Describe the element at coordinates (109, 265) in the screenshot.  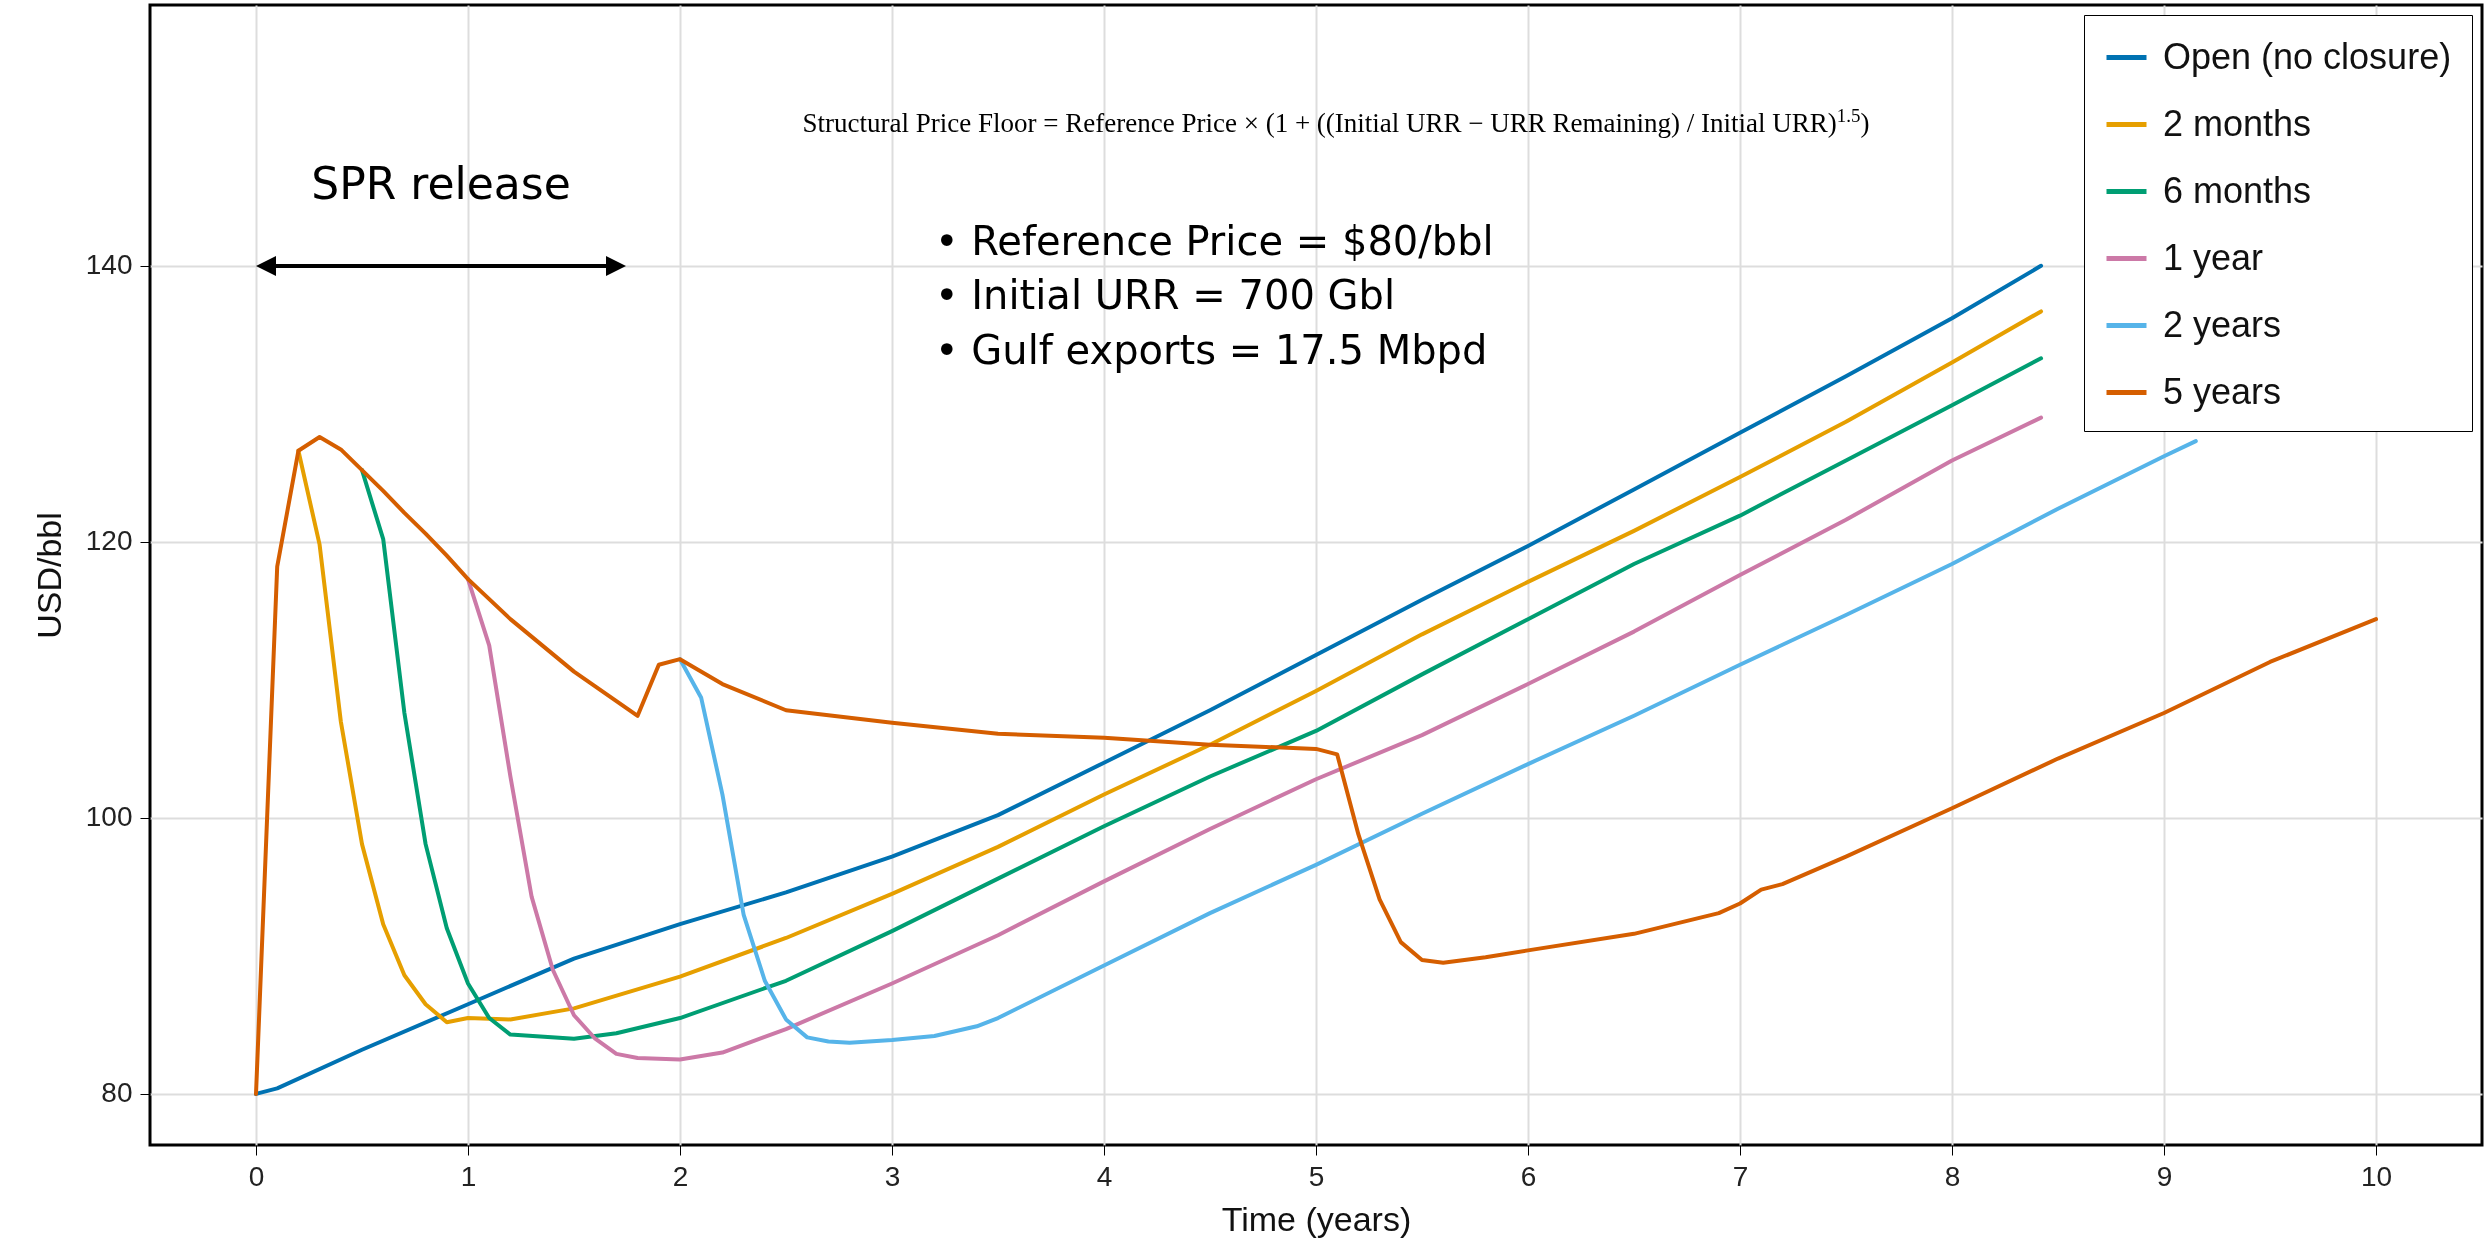
I see `y-tick-label: 140` at that location.